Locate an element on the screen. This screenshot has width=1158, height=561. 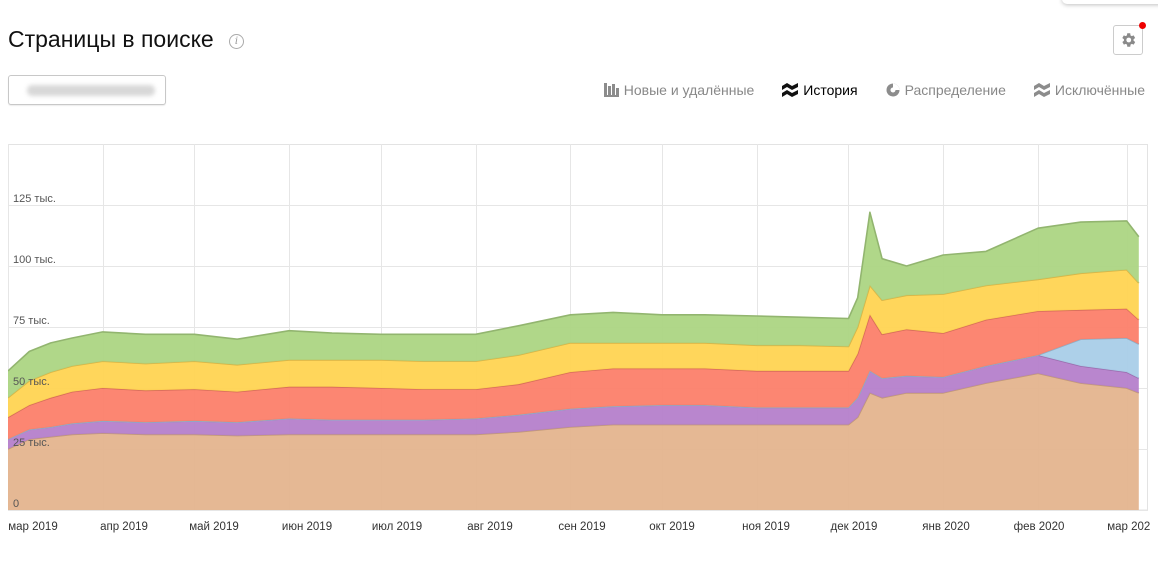
page-title: Страницы в поиске is located at coordinates (111, 39).